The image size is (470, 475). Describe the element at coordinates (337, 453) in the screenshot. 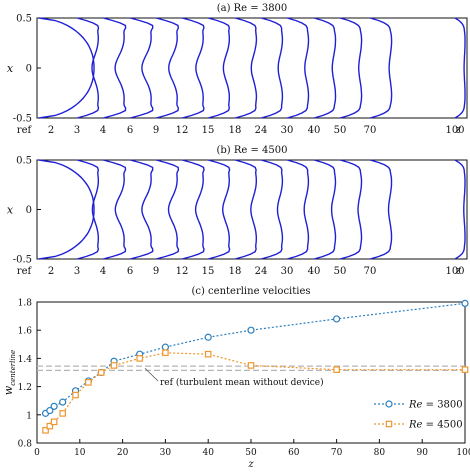

I see `x-tick-label: 70` at that location.